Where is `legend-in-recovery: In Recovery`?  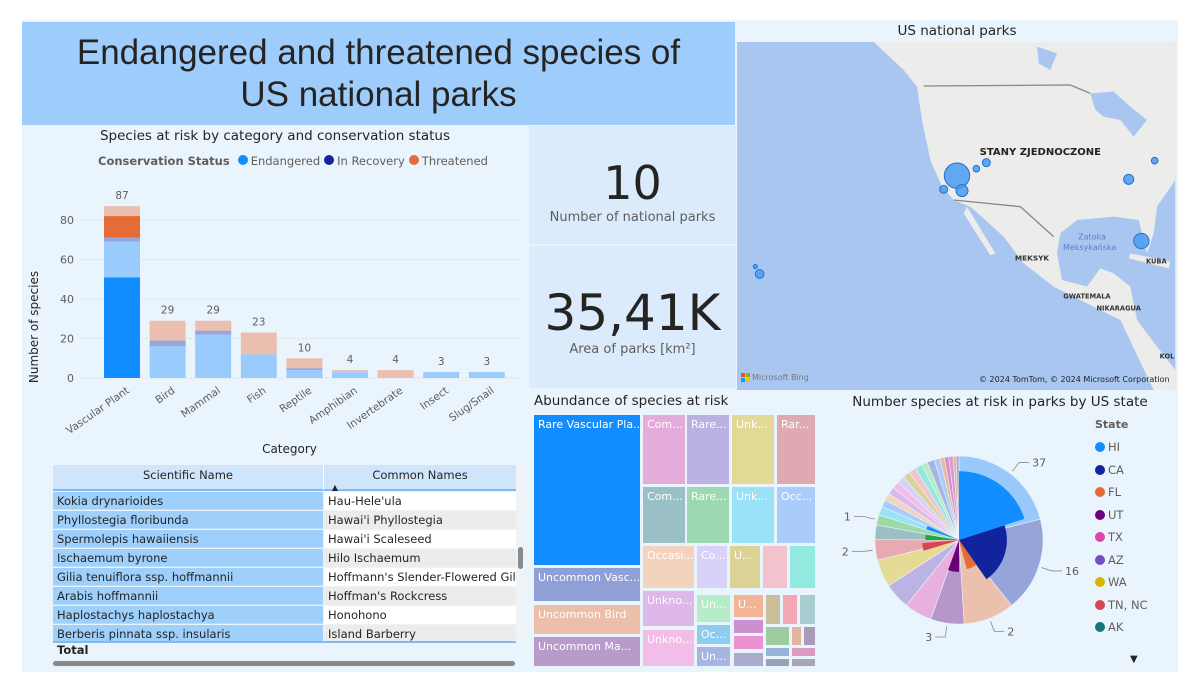 legend-in-recovery: In Recovery is located at coordinates (364, 161).